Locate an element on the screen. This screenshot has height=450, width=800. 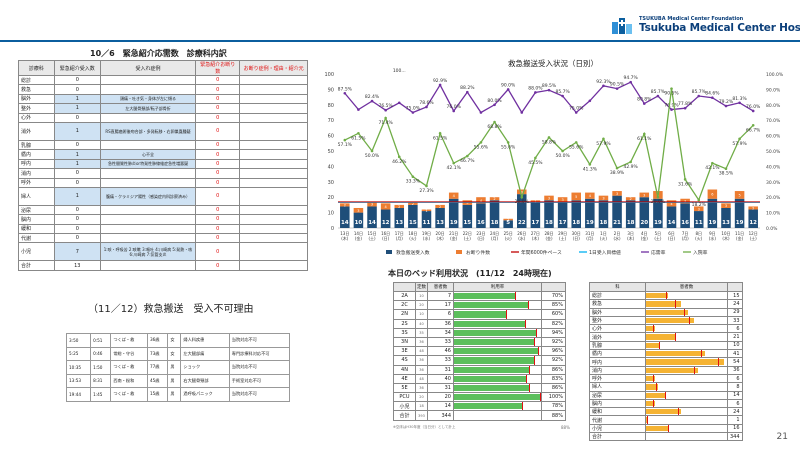
dept-name: 心外 is located at coordinates (36, 117).